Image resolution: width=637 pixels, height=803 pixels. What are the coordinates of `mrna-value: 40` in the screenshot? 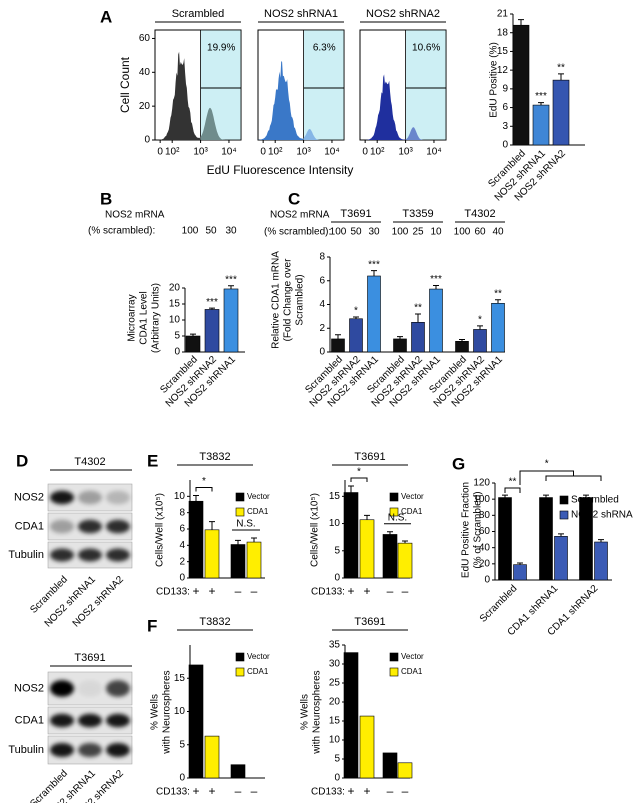 It's located at (498, 232).